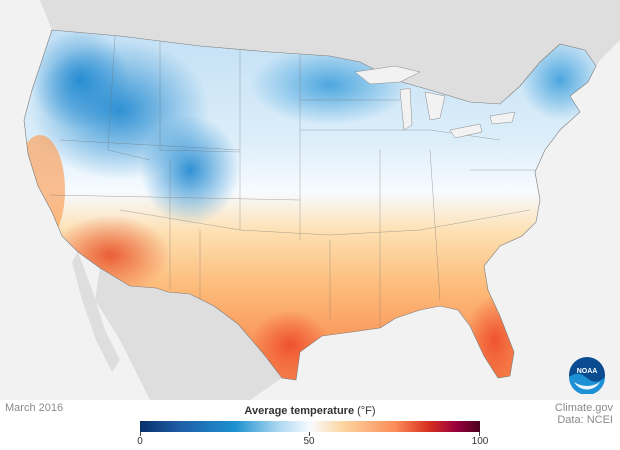 This screenshot has width=620, height=450. Describe the element at coordinates (140, 441) in the screenshot. I see `legend-tick-label-0: 0` at that location.